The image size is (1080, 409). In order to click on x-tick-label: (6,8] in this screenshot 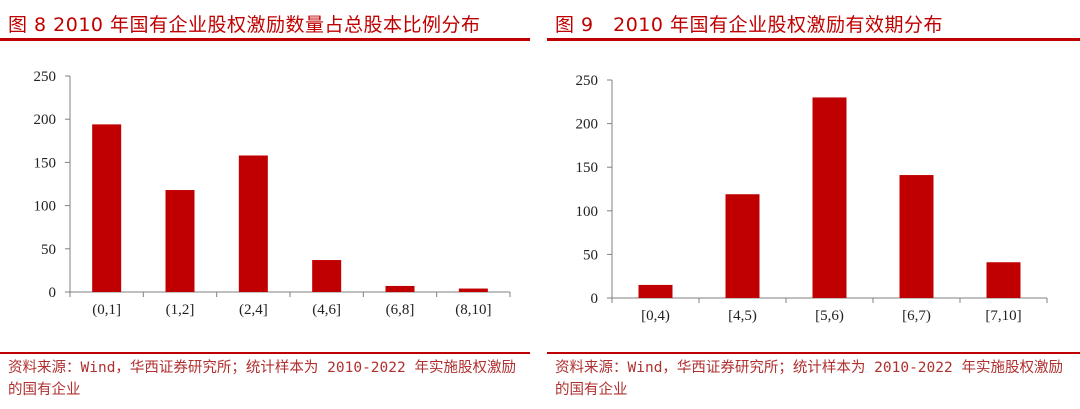, I will do `click(400, 310)`.